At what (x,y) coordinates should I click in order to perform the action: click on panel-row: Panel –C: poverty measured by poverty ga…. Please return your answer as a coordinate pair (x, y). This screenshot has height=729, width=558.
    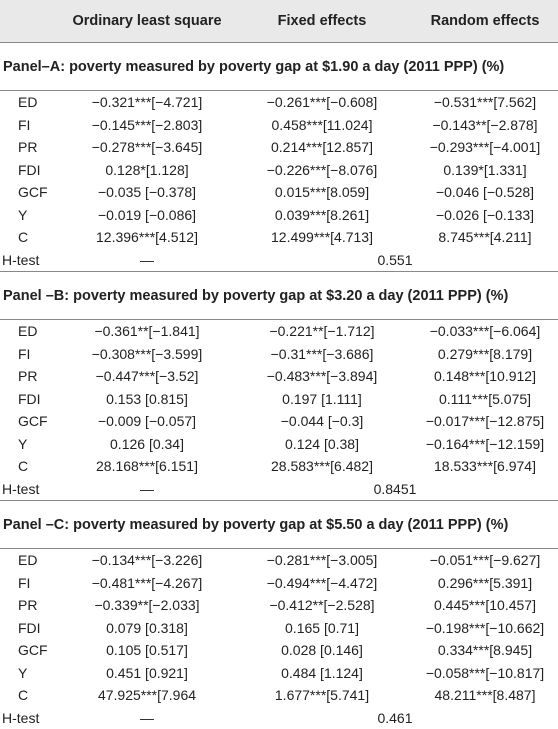
    Looking at the image, I should click on (279, 525).